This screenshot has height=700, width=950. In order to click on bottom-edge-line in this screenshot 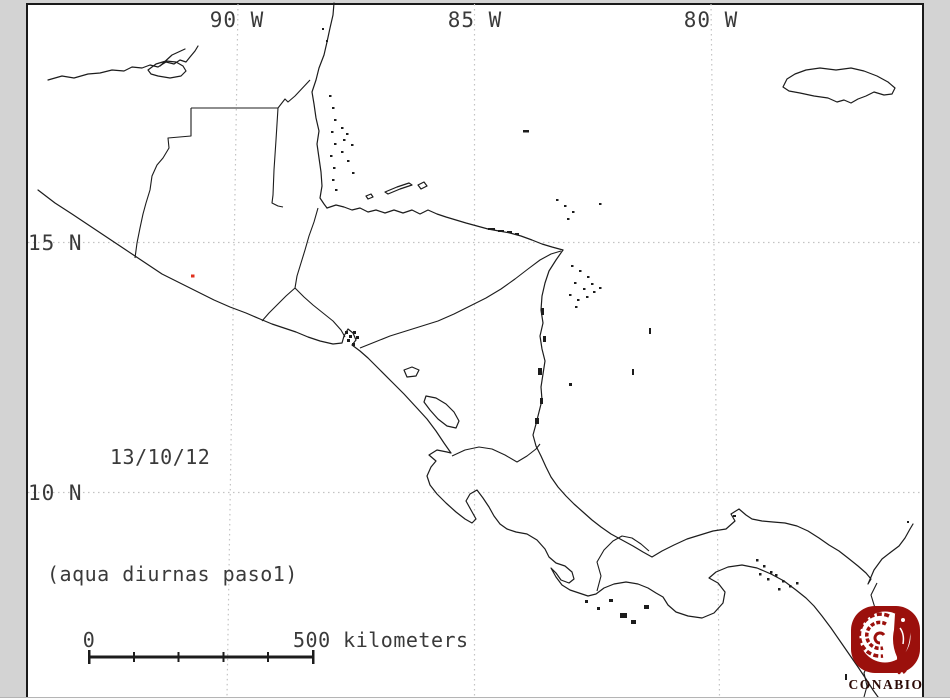, I will do `click(475, 697)`.